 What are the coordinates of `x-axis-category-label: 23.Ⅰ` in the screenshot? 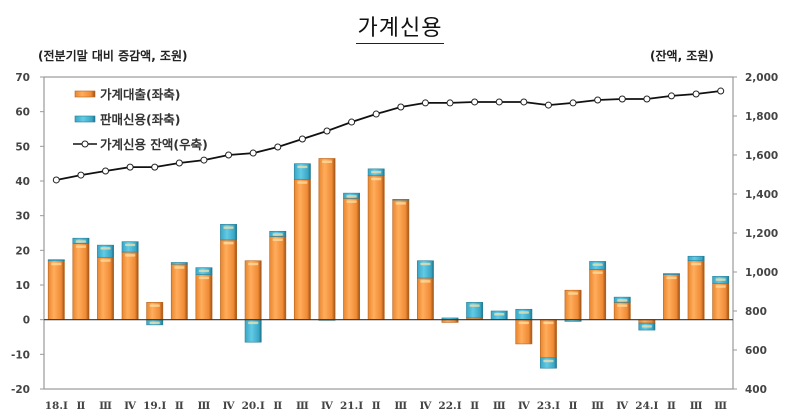 It's located at (548, 406).